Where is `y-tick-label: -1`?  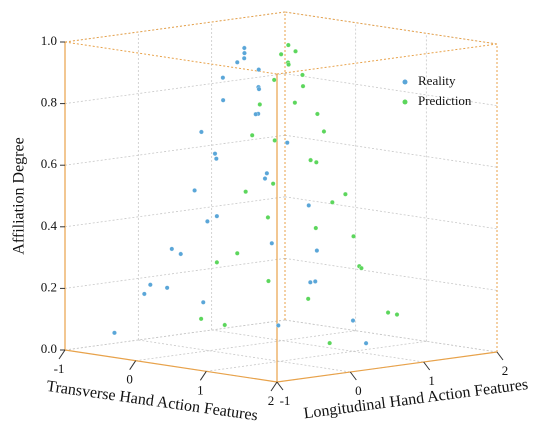 y-tick-label: -1 is located at coordinates (285, 400).